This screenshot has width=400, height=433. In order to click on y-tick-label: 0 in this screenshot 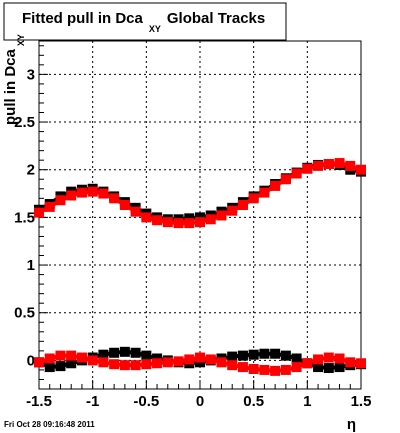, I will do `click(31, 360)`.